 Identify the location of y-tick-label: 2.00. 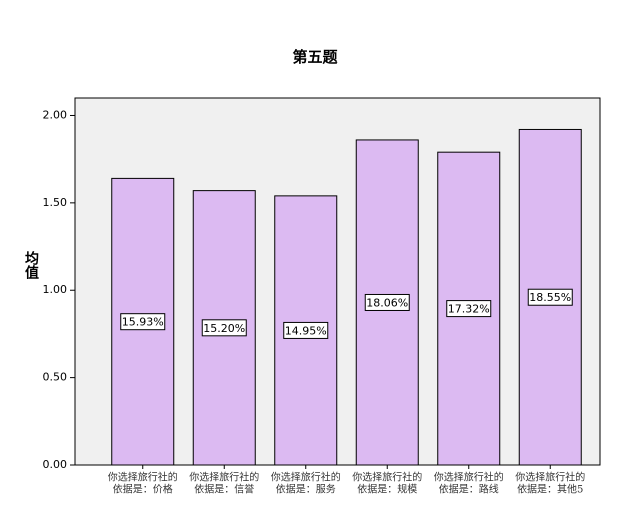
(55, 114).